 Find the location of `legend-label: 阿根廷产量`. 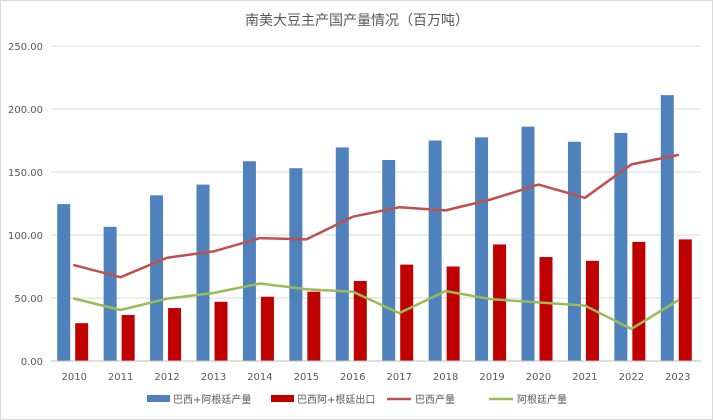

legend-label: 阿根廷产量 is located at coordinates (542, 399).